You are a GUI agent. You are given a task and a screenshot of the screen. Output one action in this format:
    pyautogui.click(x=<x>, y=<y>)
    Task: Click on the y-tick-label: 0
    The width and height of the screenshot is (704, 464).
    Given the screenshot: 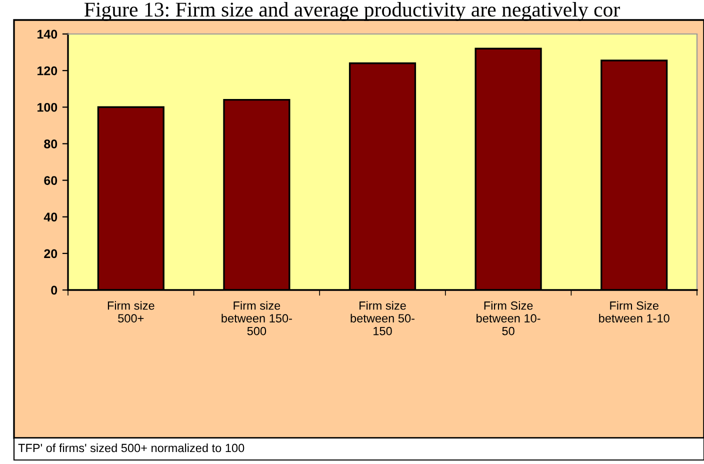 What is the action you would take?
    pyautogui.click(x=54, y=290)
    